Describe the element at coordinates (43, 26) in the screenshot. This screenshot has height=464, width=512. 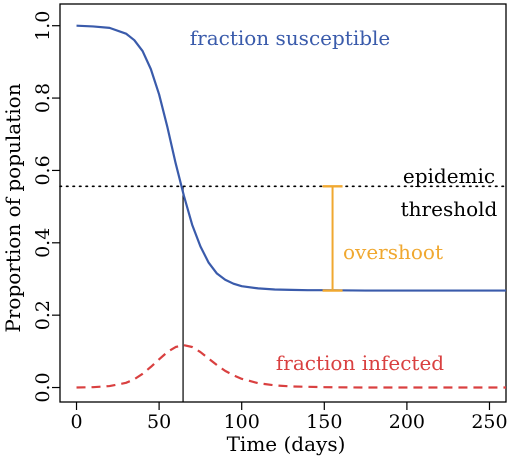
I see `y-tick-label-5: 1.0` at that location.